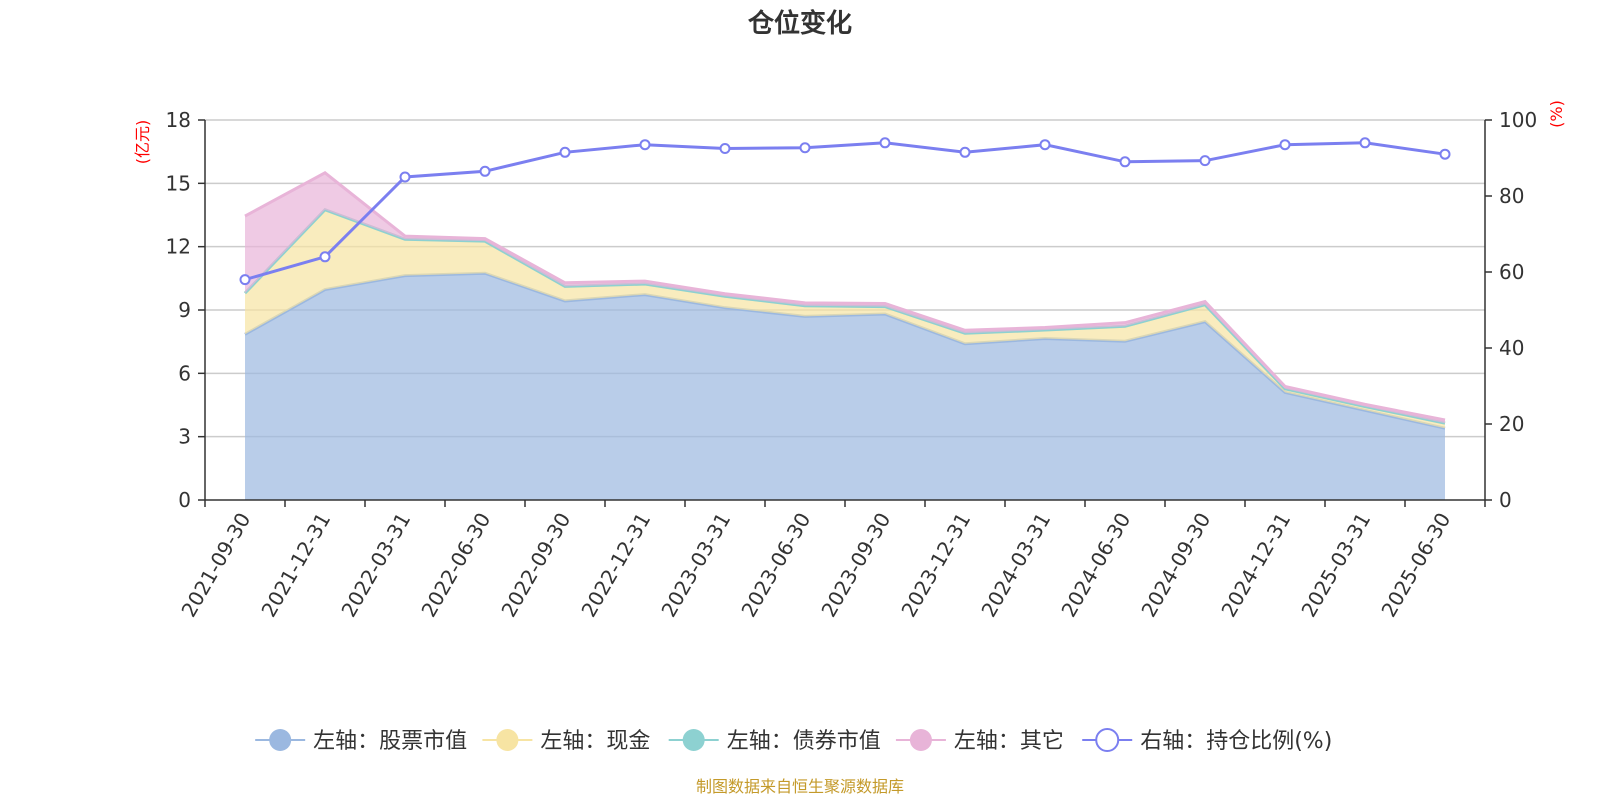 The height and width of the screenshot is (800, 1600). What do you see at coordinates (1511, 424) in the screenshot?
I see `right-tick-label: 20` at bounding box center [1511, 424].